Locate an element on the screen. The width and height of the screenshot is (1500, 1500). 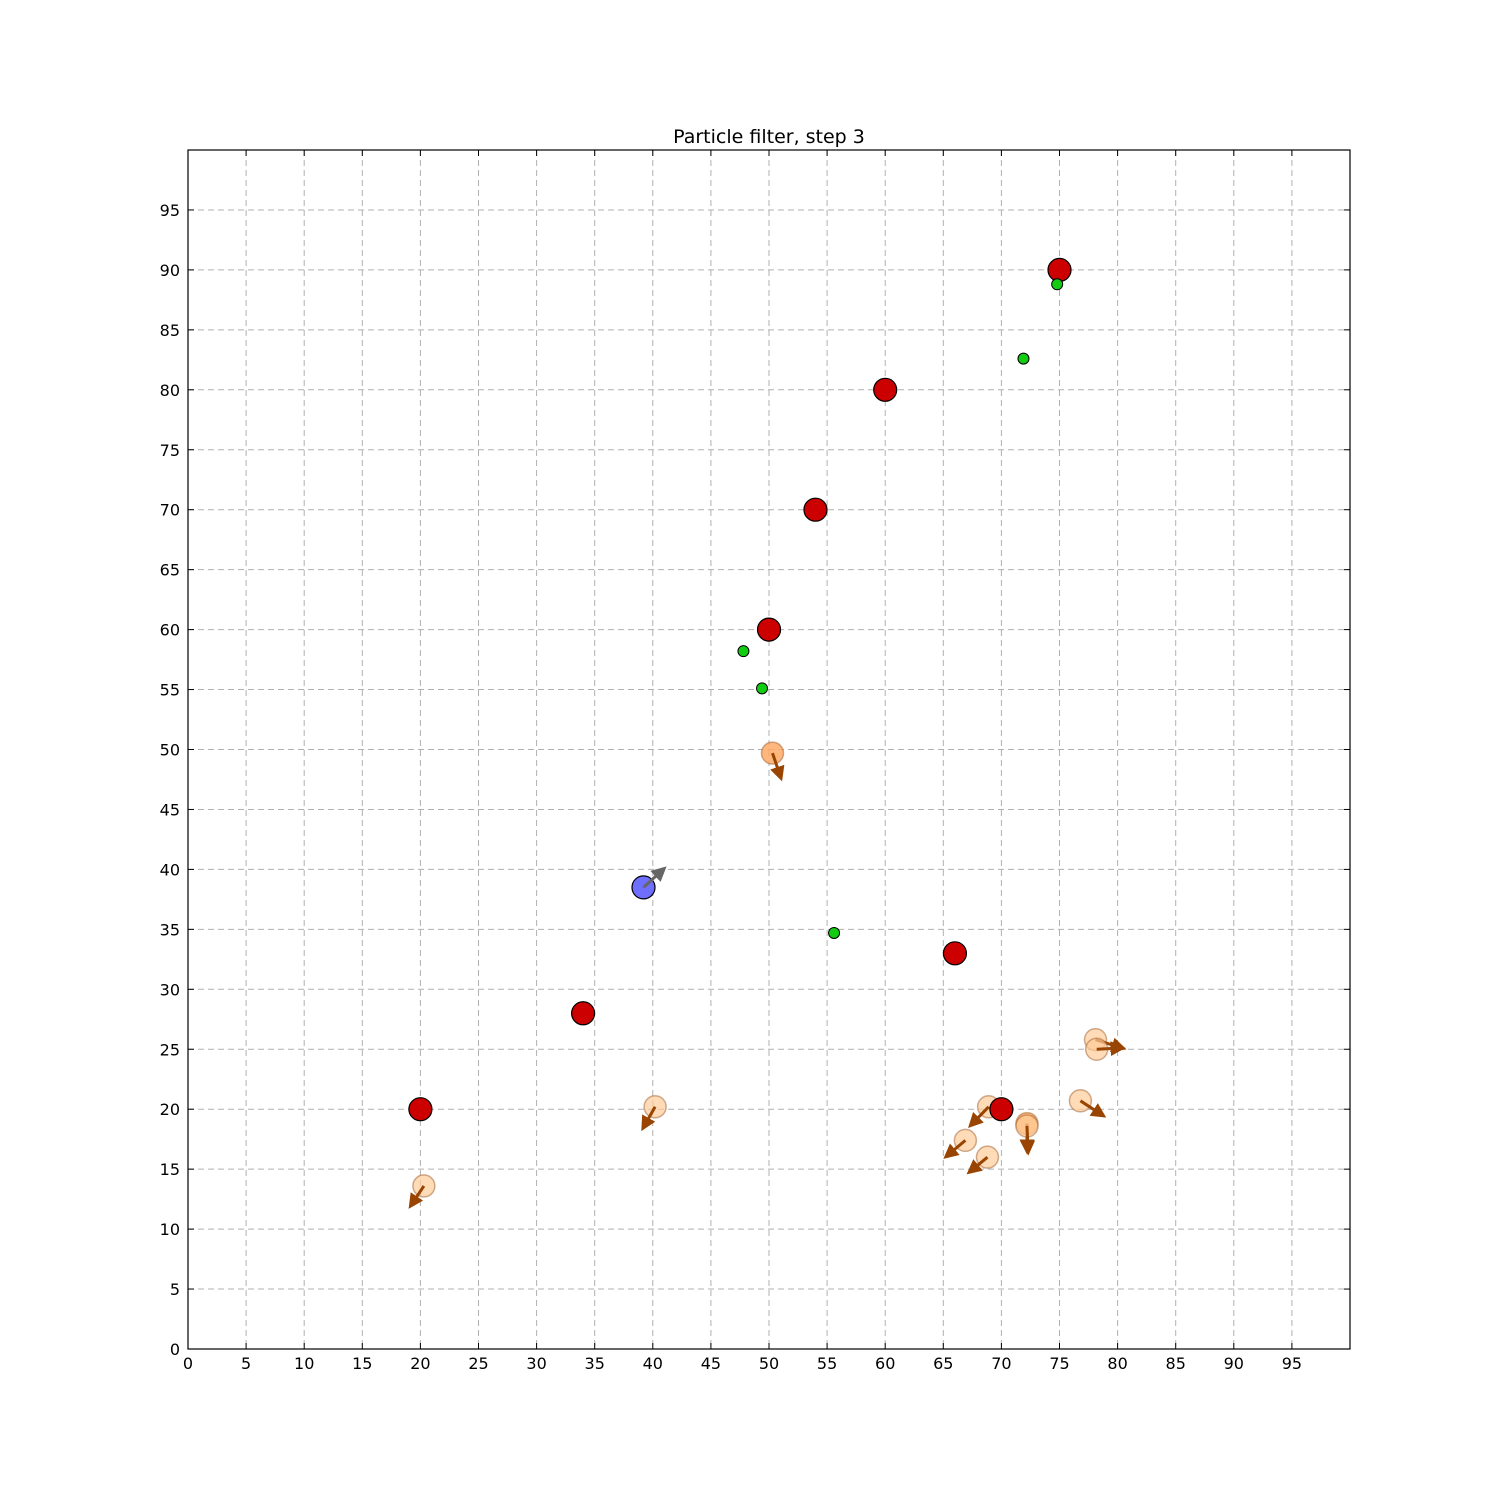
y-tick-label: 35 is located at coordinates (170, 929).